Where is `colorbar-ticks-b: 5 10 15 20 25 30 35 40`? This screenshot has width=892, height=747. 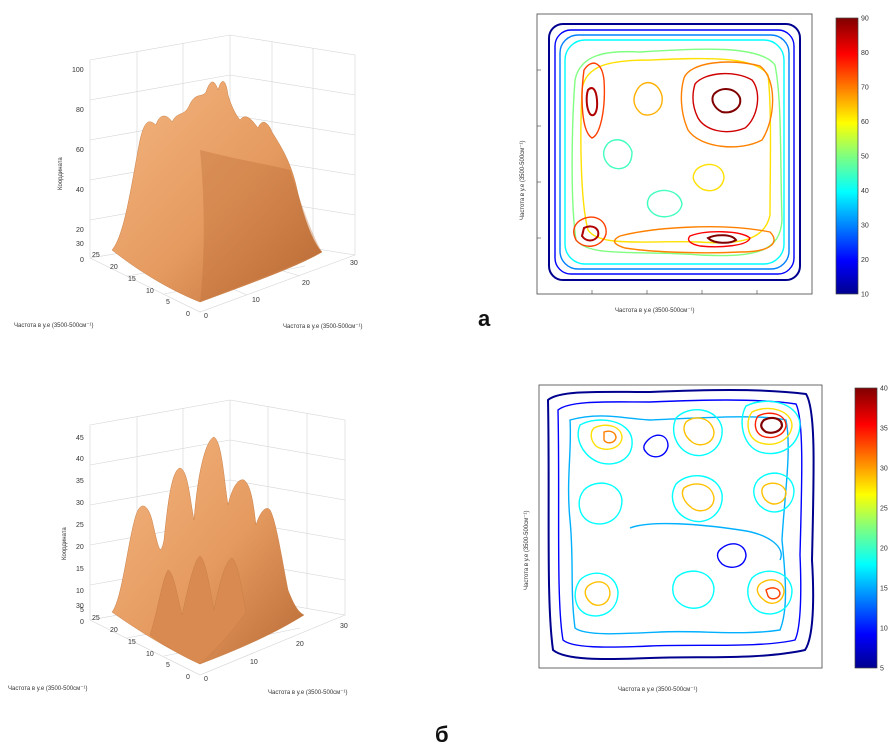 colorbar-ticks-b: 5 10 15 20 25 30 35 40 is located at coordinates (884, 529).